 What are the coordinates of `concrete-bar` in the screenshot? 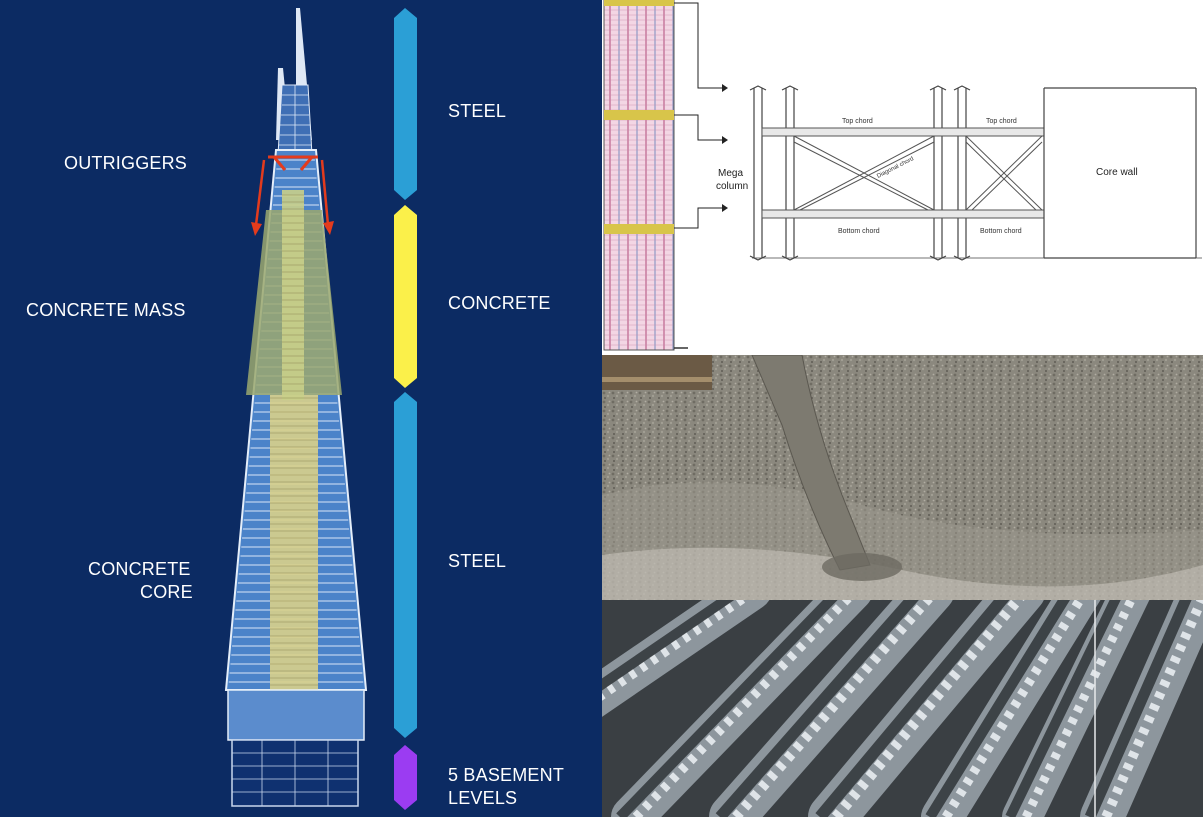 It's located at (405, 296).